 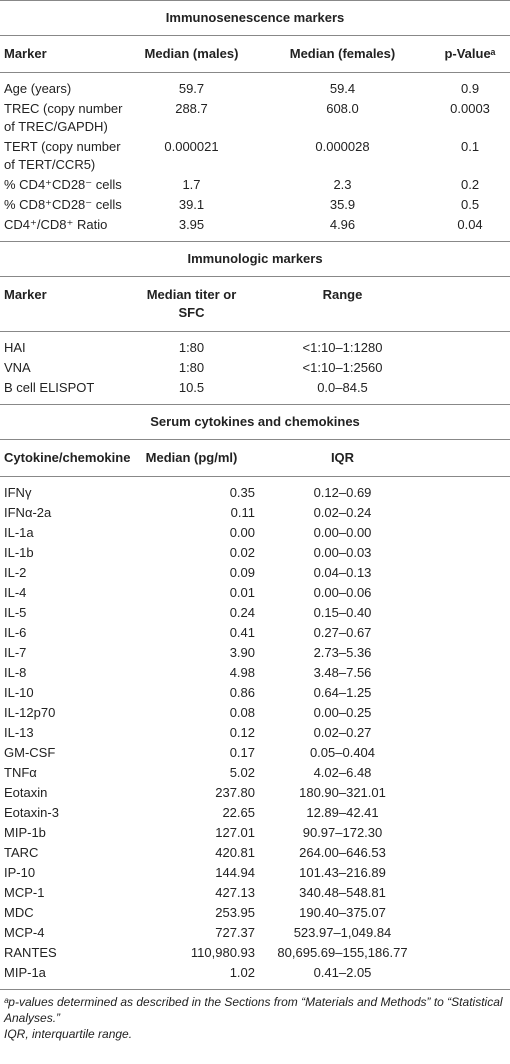 What do you see at coordinates (255, 873) in the screenshot?
I see `data-row: IP-10 144.94 101.43–216.89` at bounding box center [255, 873].